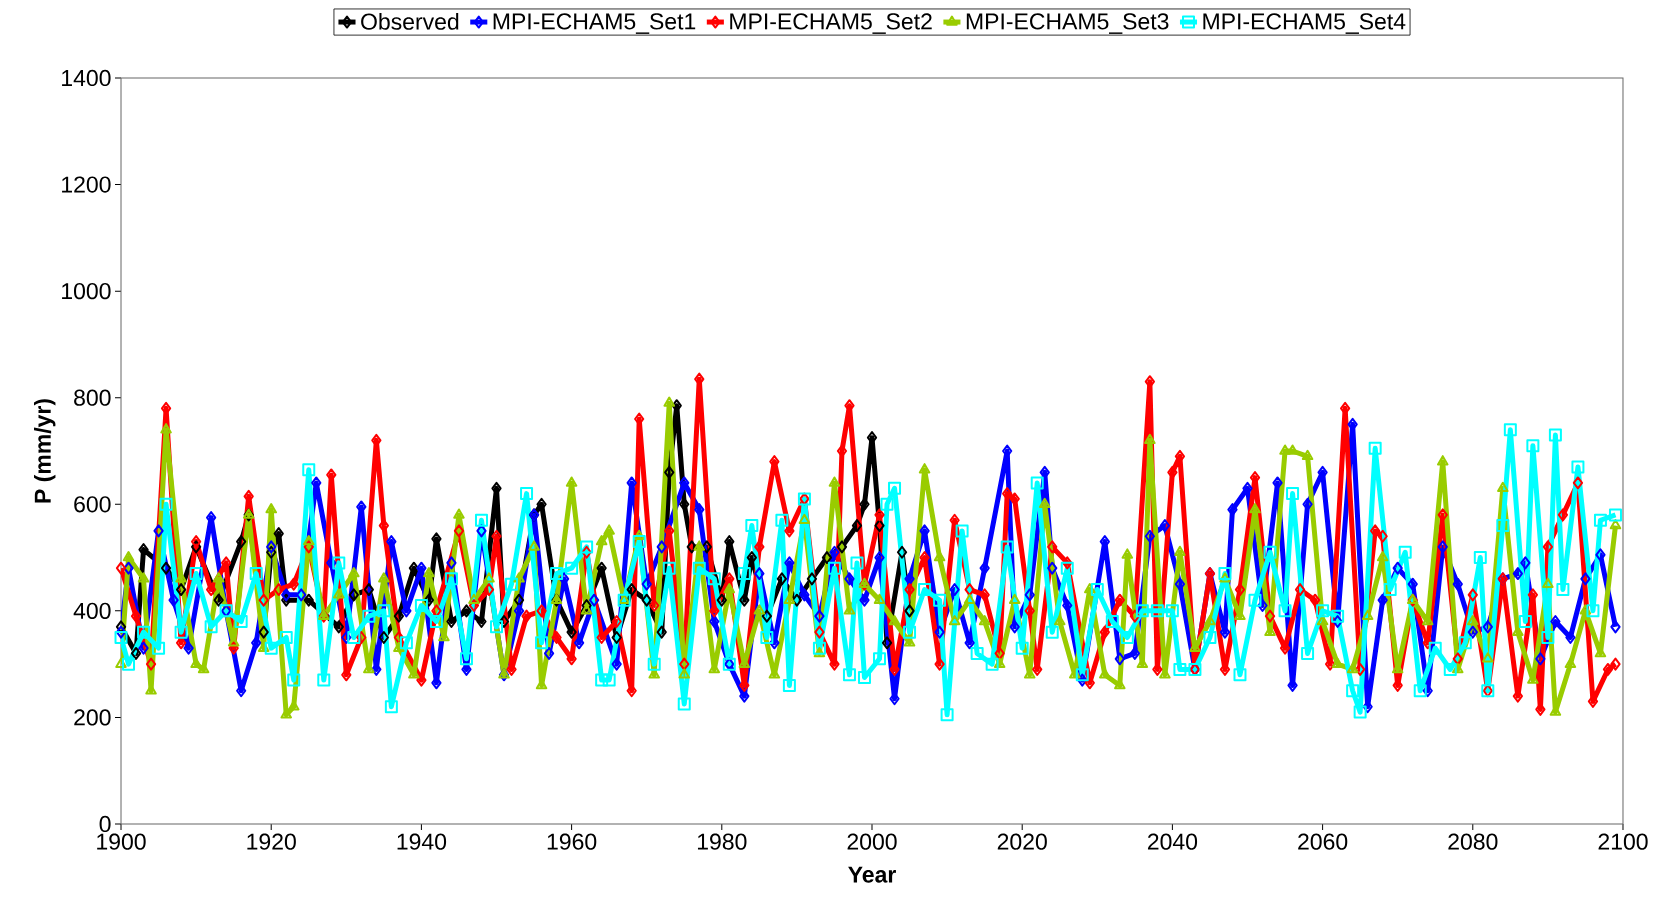 The image size is (1668, 912). What do you see at coordinates (86, 184) in the screenshot?
I see `y-tick-label: 1200` at bounding box center [86, 184].